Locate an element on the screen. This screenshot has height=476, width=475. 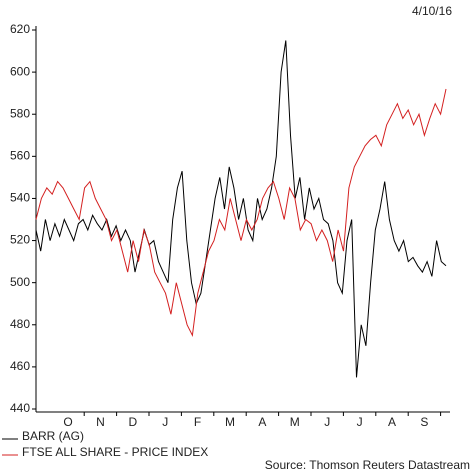
y-tick-label: 500 is located at coordinates (20, 282).